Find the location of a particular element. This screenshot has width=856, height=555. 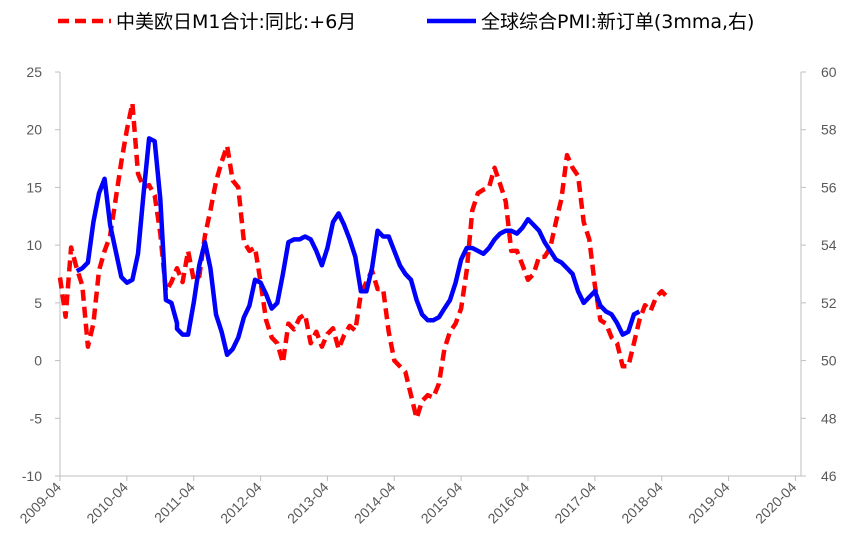

x-tick-label: 2019-04 is located at coordinates (709, 503).